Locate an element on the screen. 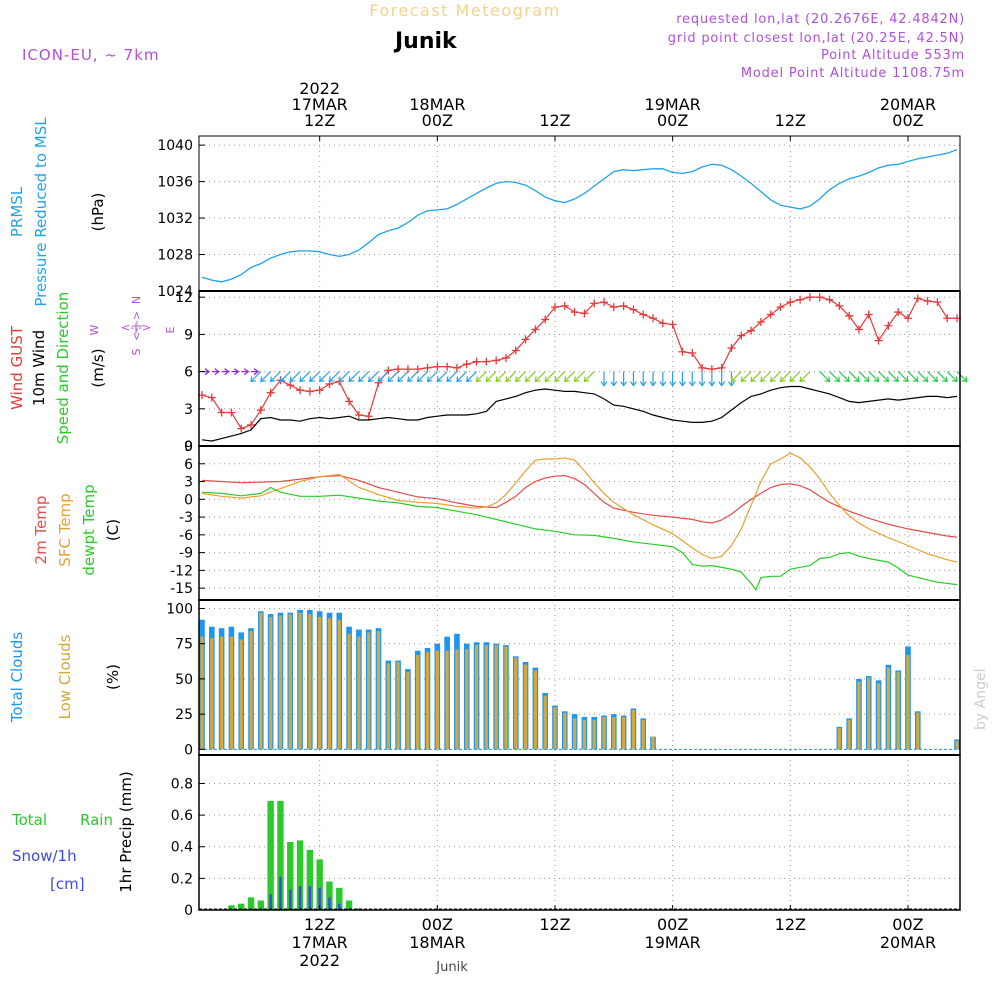 The image size is (1000, 1000). y-tick-label: 1028 is located at coordinates (175, 256).